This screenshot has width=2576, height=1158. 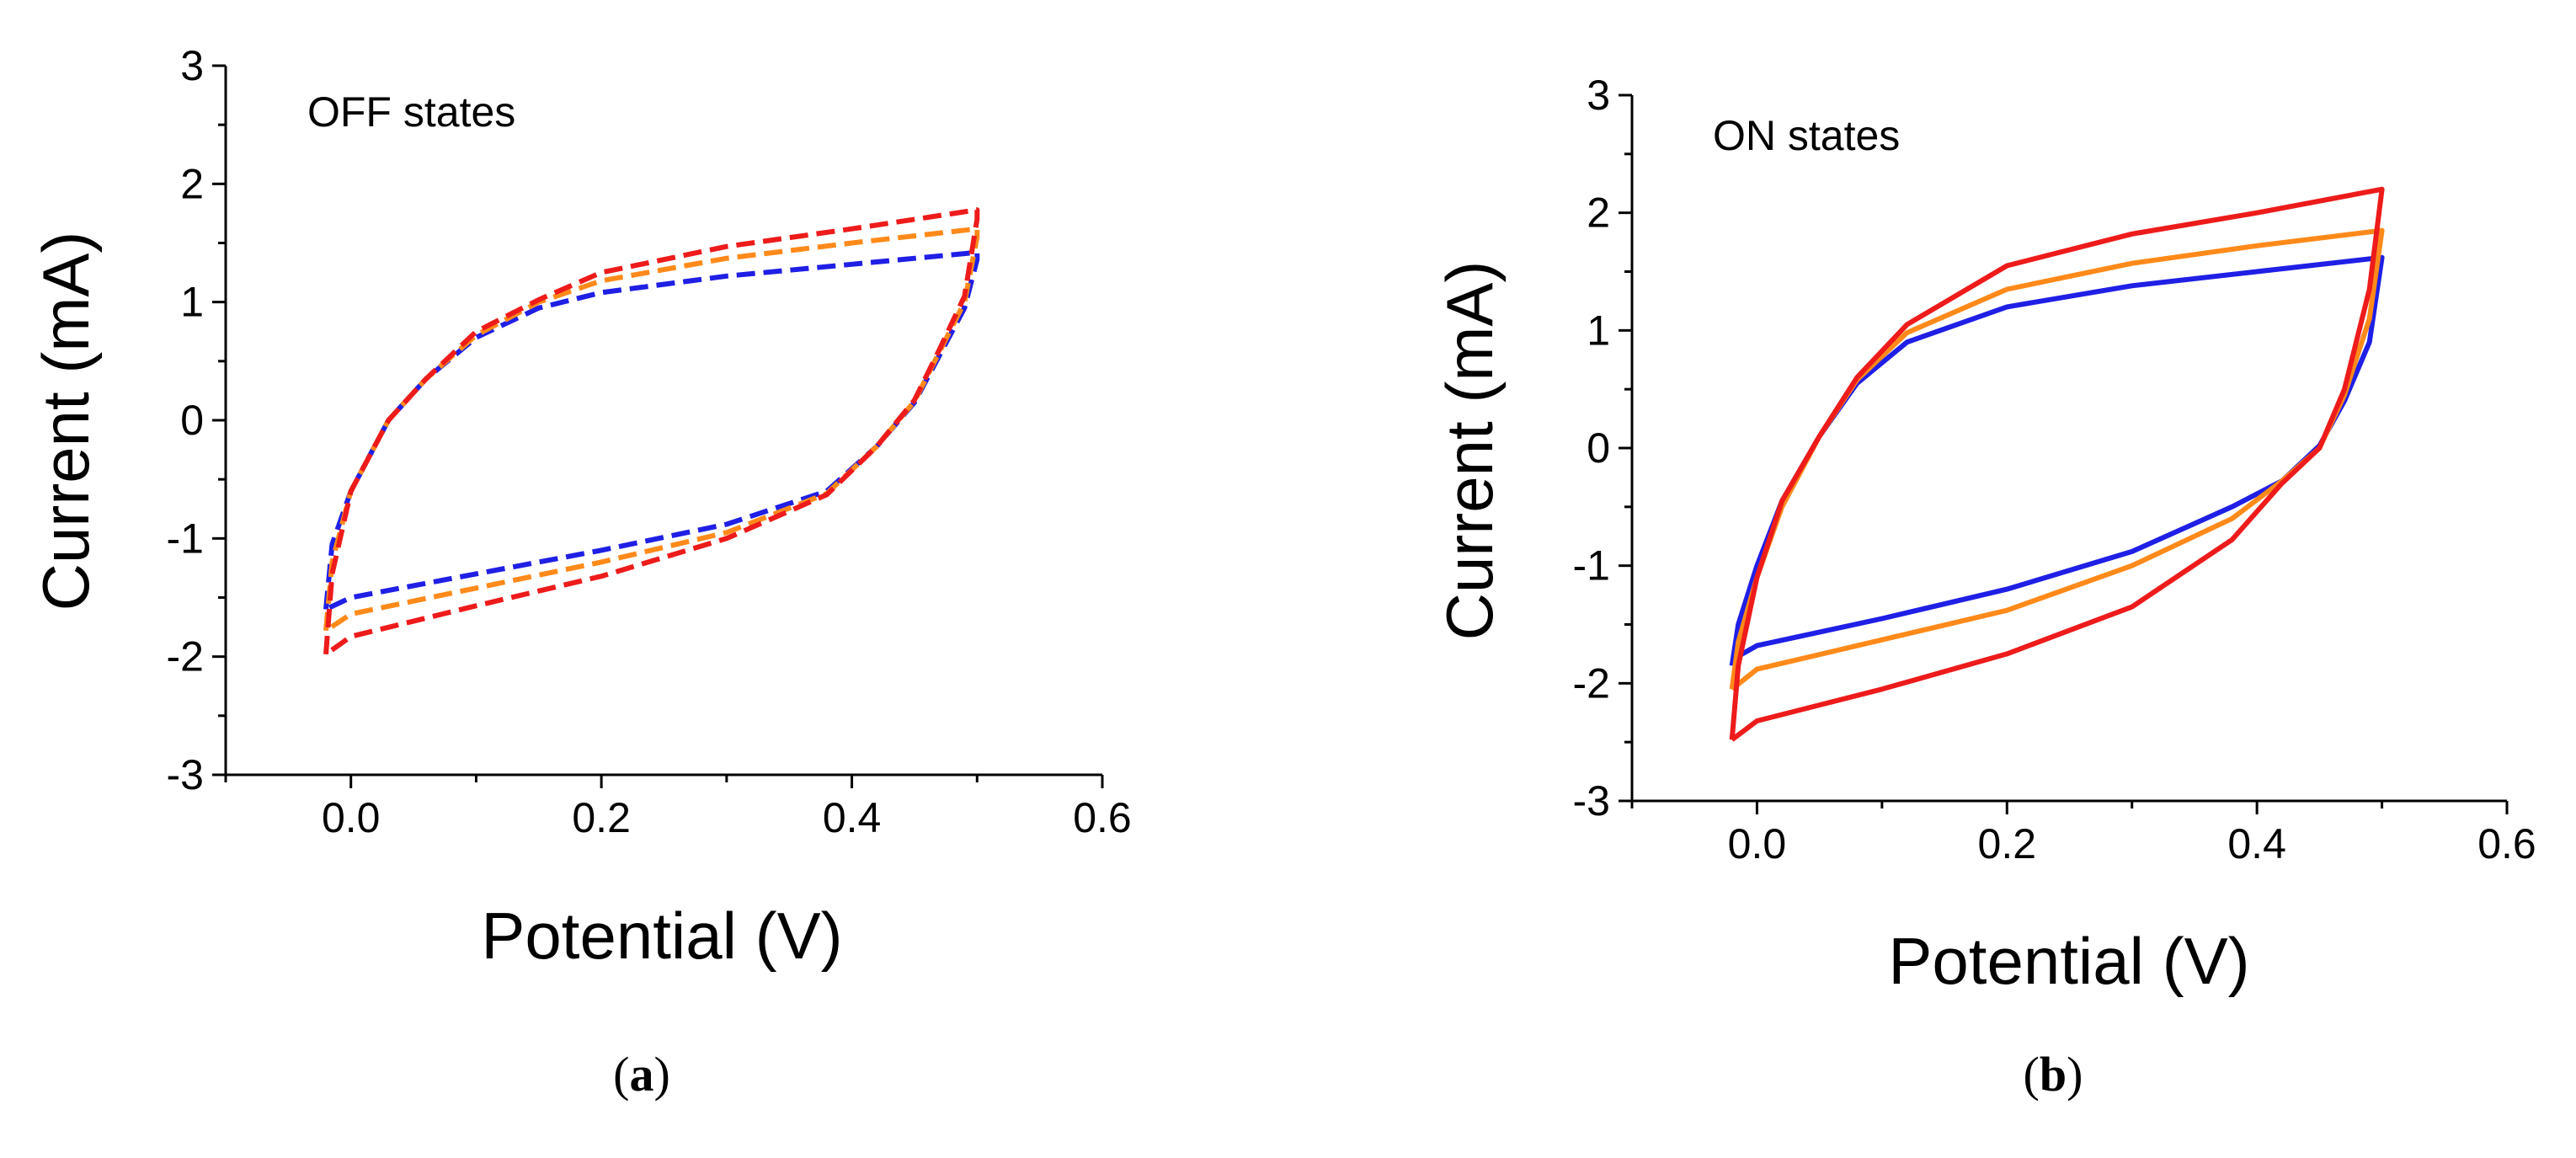 What do you see at coordinates (192, 183) in the screenshot?
I see `y-tick-label-a: 2` at bounding box center [192, 183].